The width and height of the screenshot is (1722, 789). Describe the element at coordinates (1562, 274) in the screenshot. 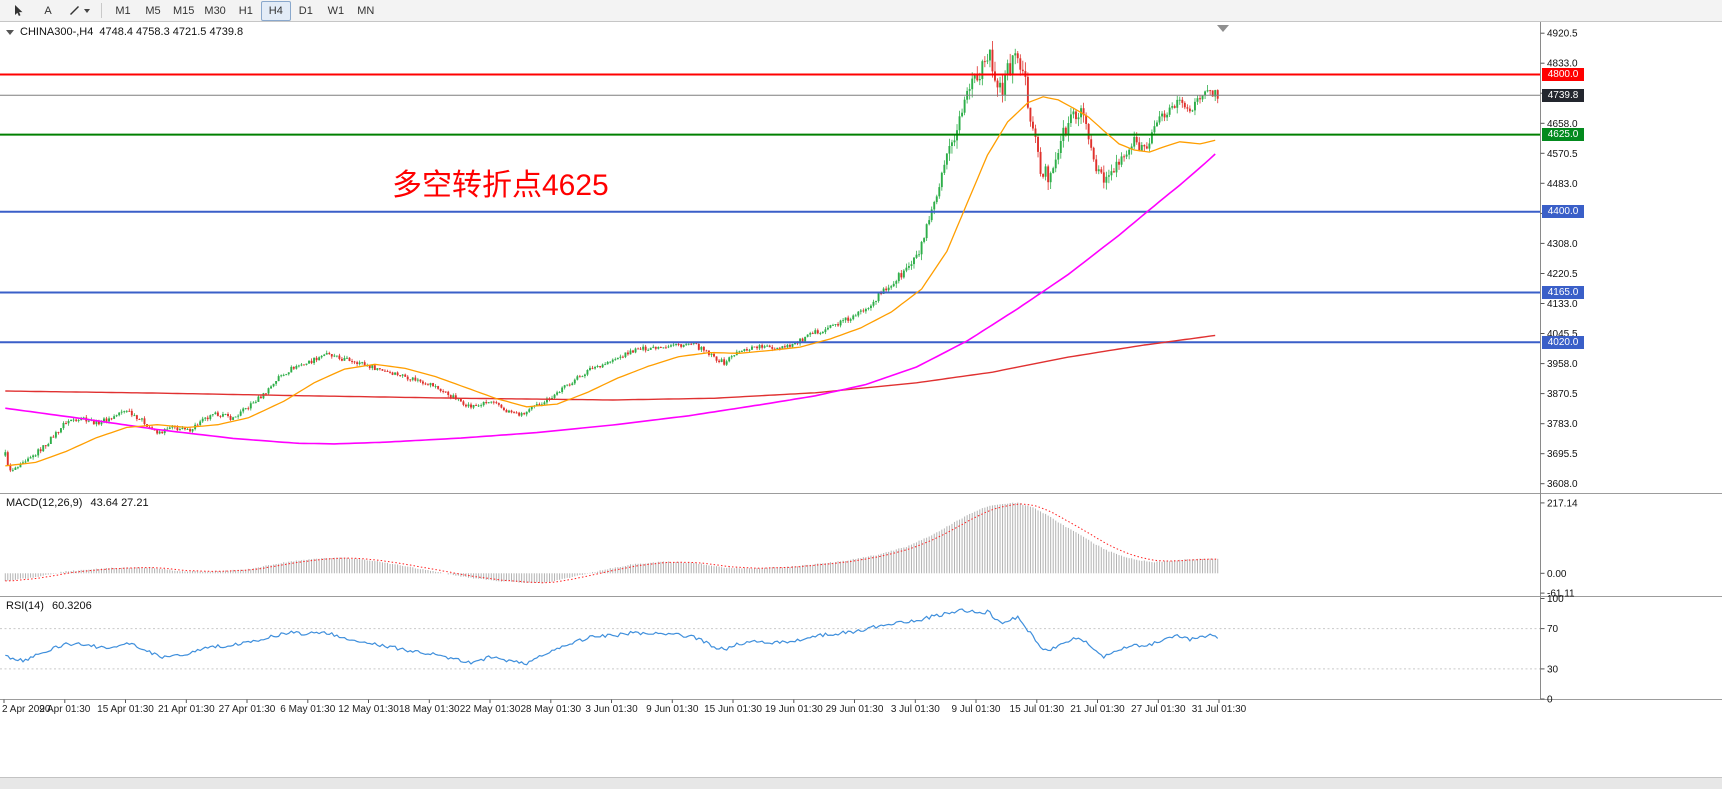

I see `svg-text: 4220.5` at that location.